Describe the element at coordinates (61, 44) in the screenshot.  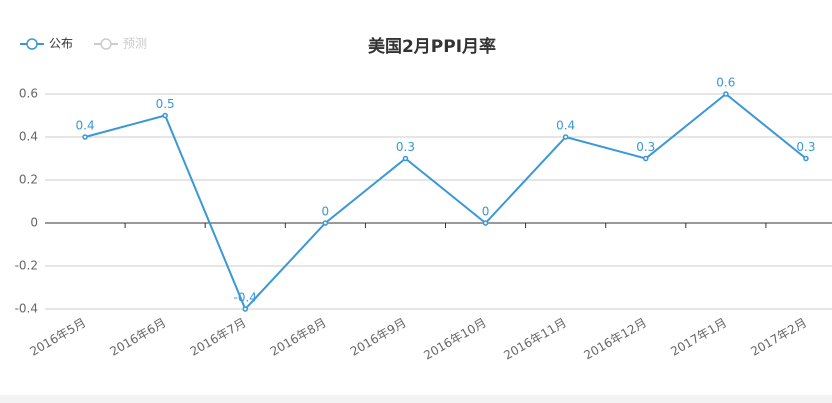
I see `legend-label: 公布` at that location.